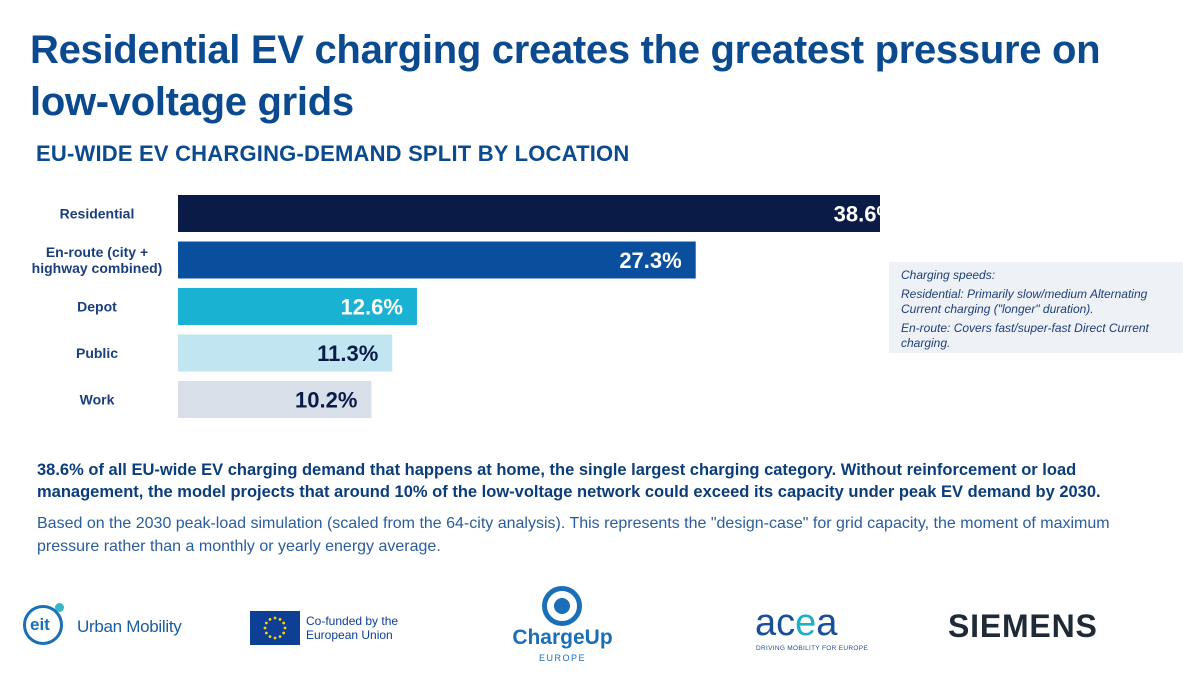  I want to click on eit-logo-text: Urban Mobility, so click(129, 626).